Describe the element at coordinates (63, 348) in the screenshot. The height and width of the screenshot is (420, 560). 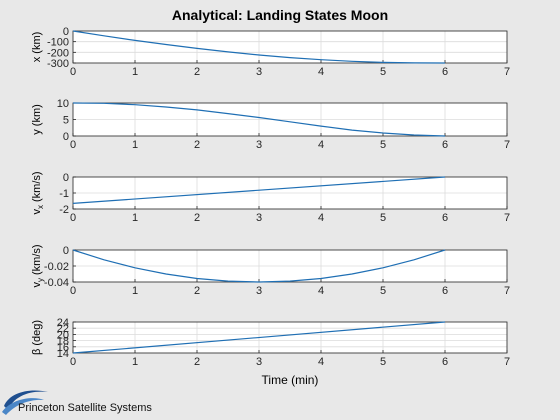
I see `y-tick-label: 16` at that location.